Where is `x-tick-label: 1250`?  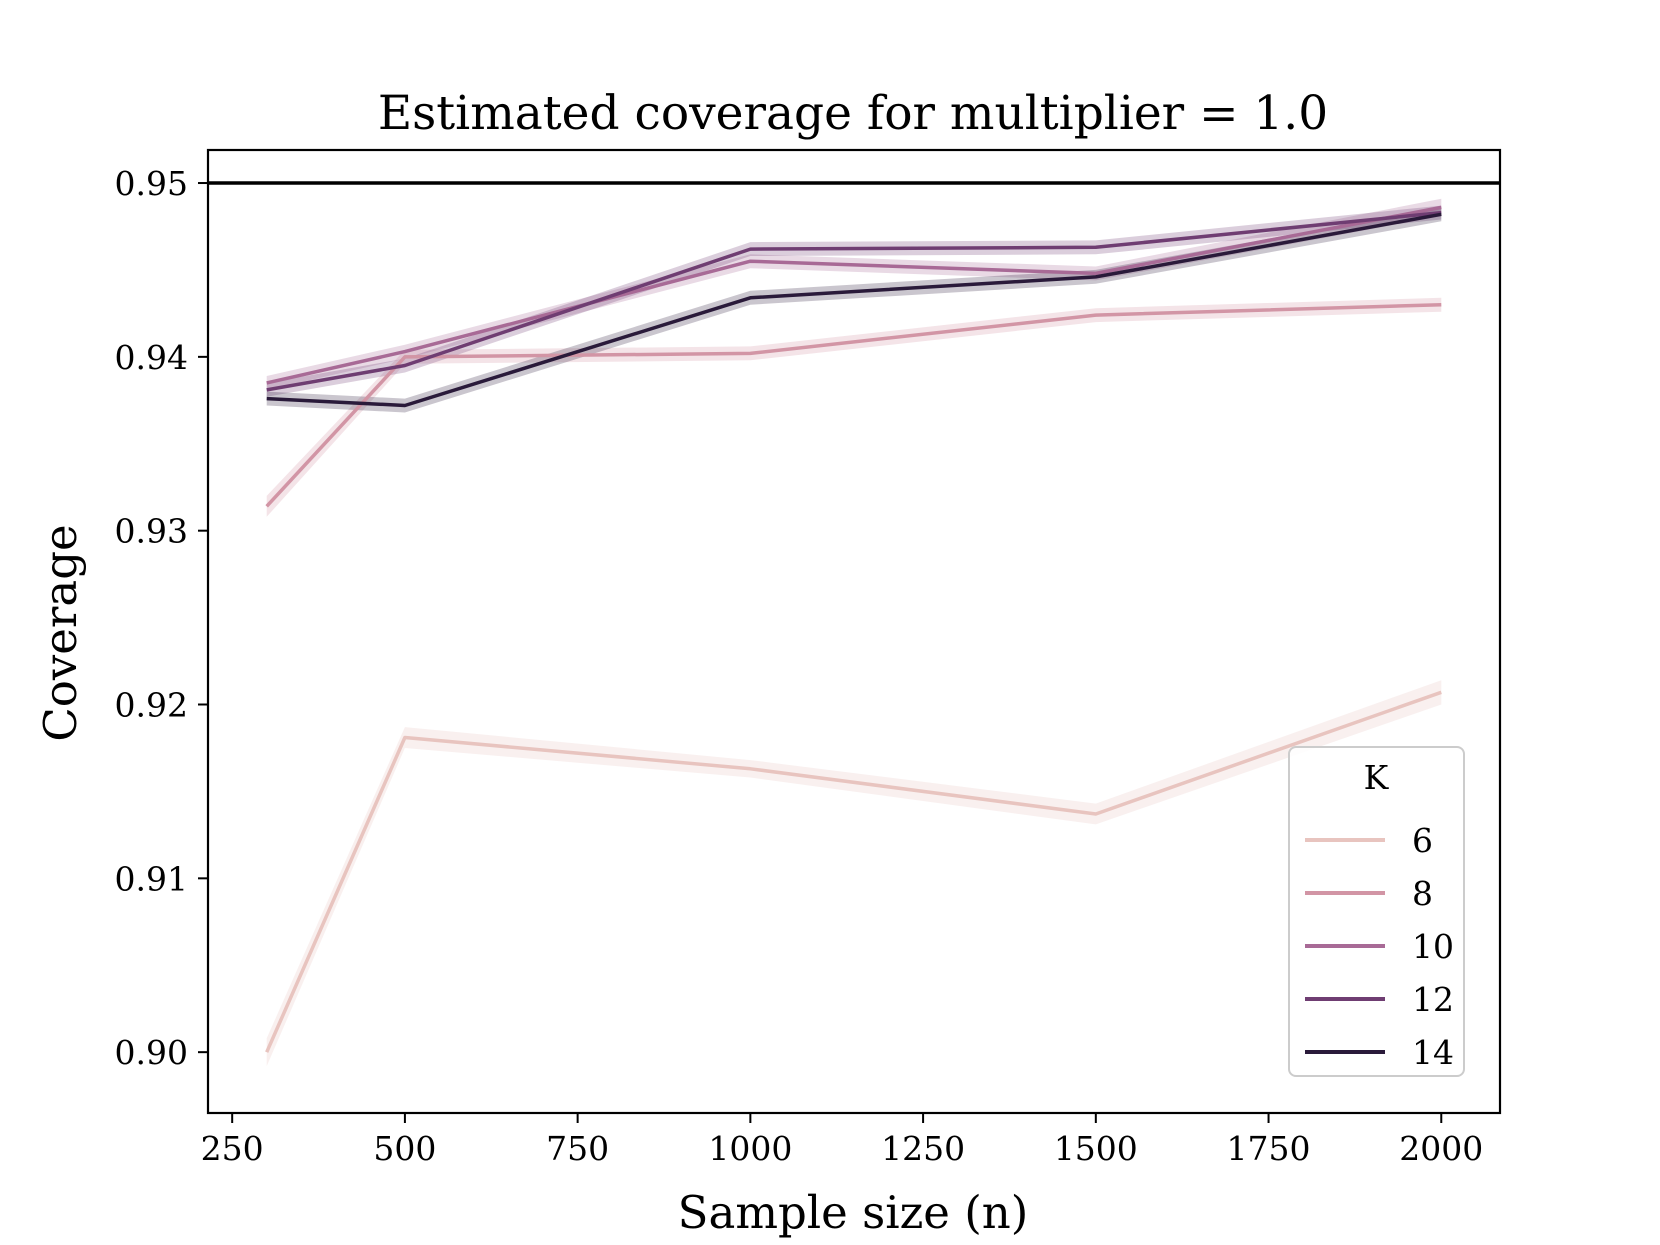
x-tick-label: 1250 is located at coordinates (923, 1148).